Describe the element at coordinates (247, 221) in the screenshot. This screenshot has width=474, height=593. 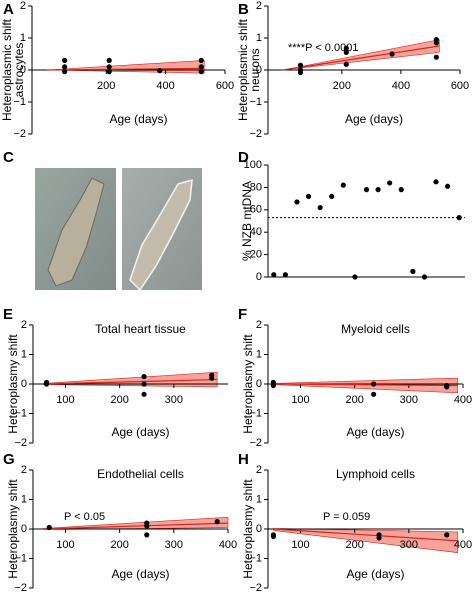
I see `y-axis-label: % NZB mtDNA` at that location.